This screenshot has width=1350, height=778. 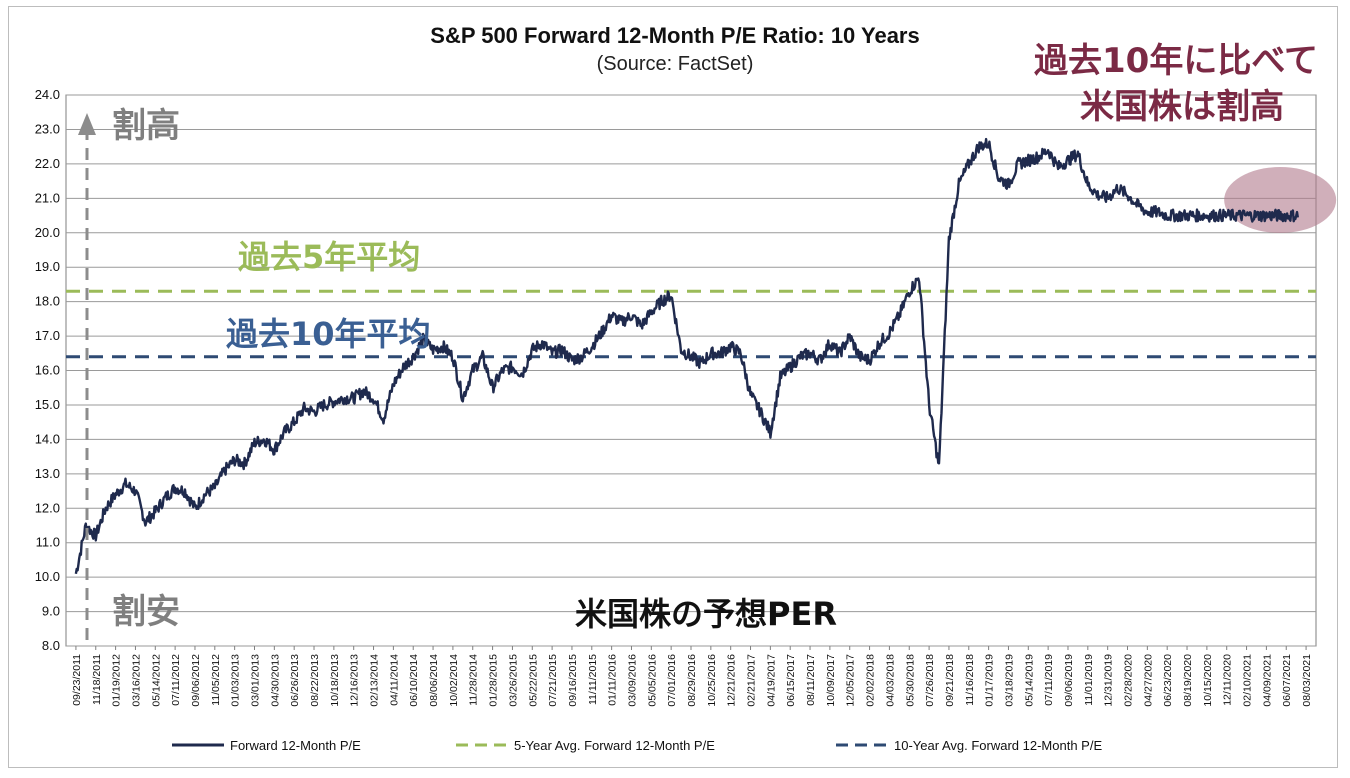 What do you see at coordinates (47, 94) in the screenshot?
I see `y-tick-label: 24.0` at bounding box center [47, 94].